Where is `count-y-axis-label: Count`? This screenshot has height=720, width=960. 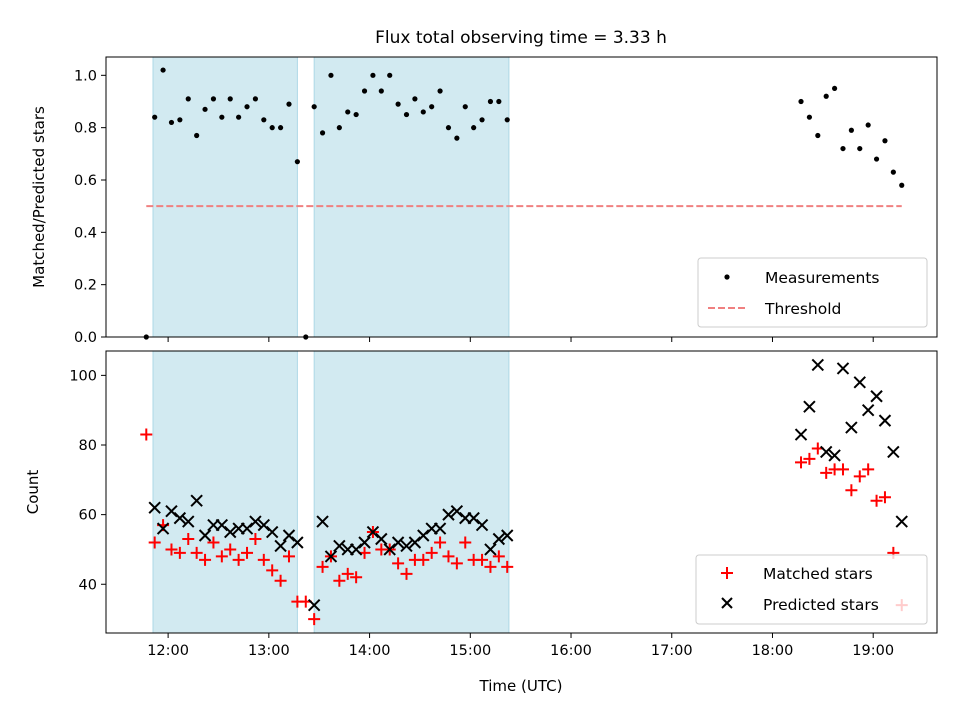 count-y-axis-label: Count is located at coordinates (33, 492).